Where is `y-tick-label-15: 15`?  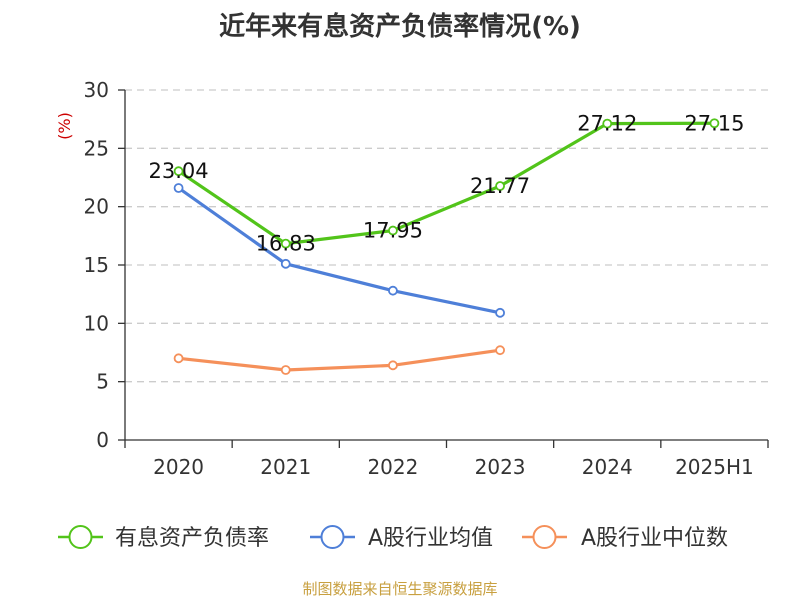 y-tick-label-15: 15 is located at coordinates (96, 265).